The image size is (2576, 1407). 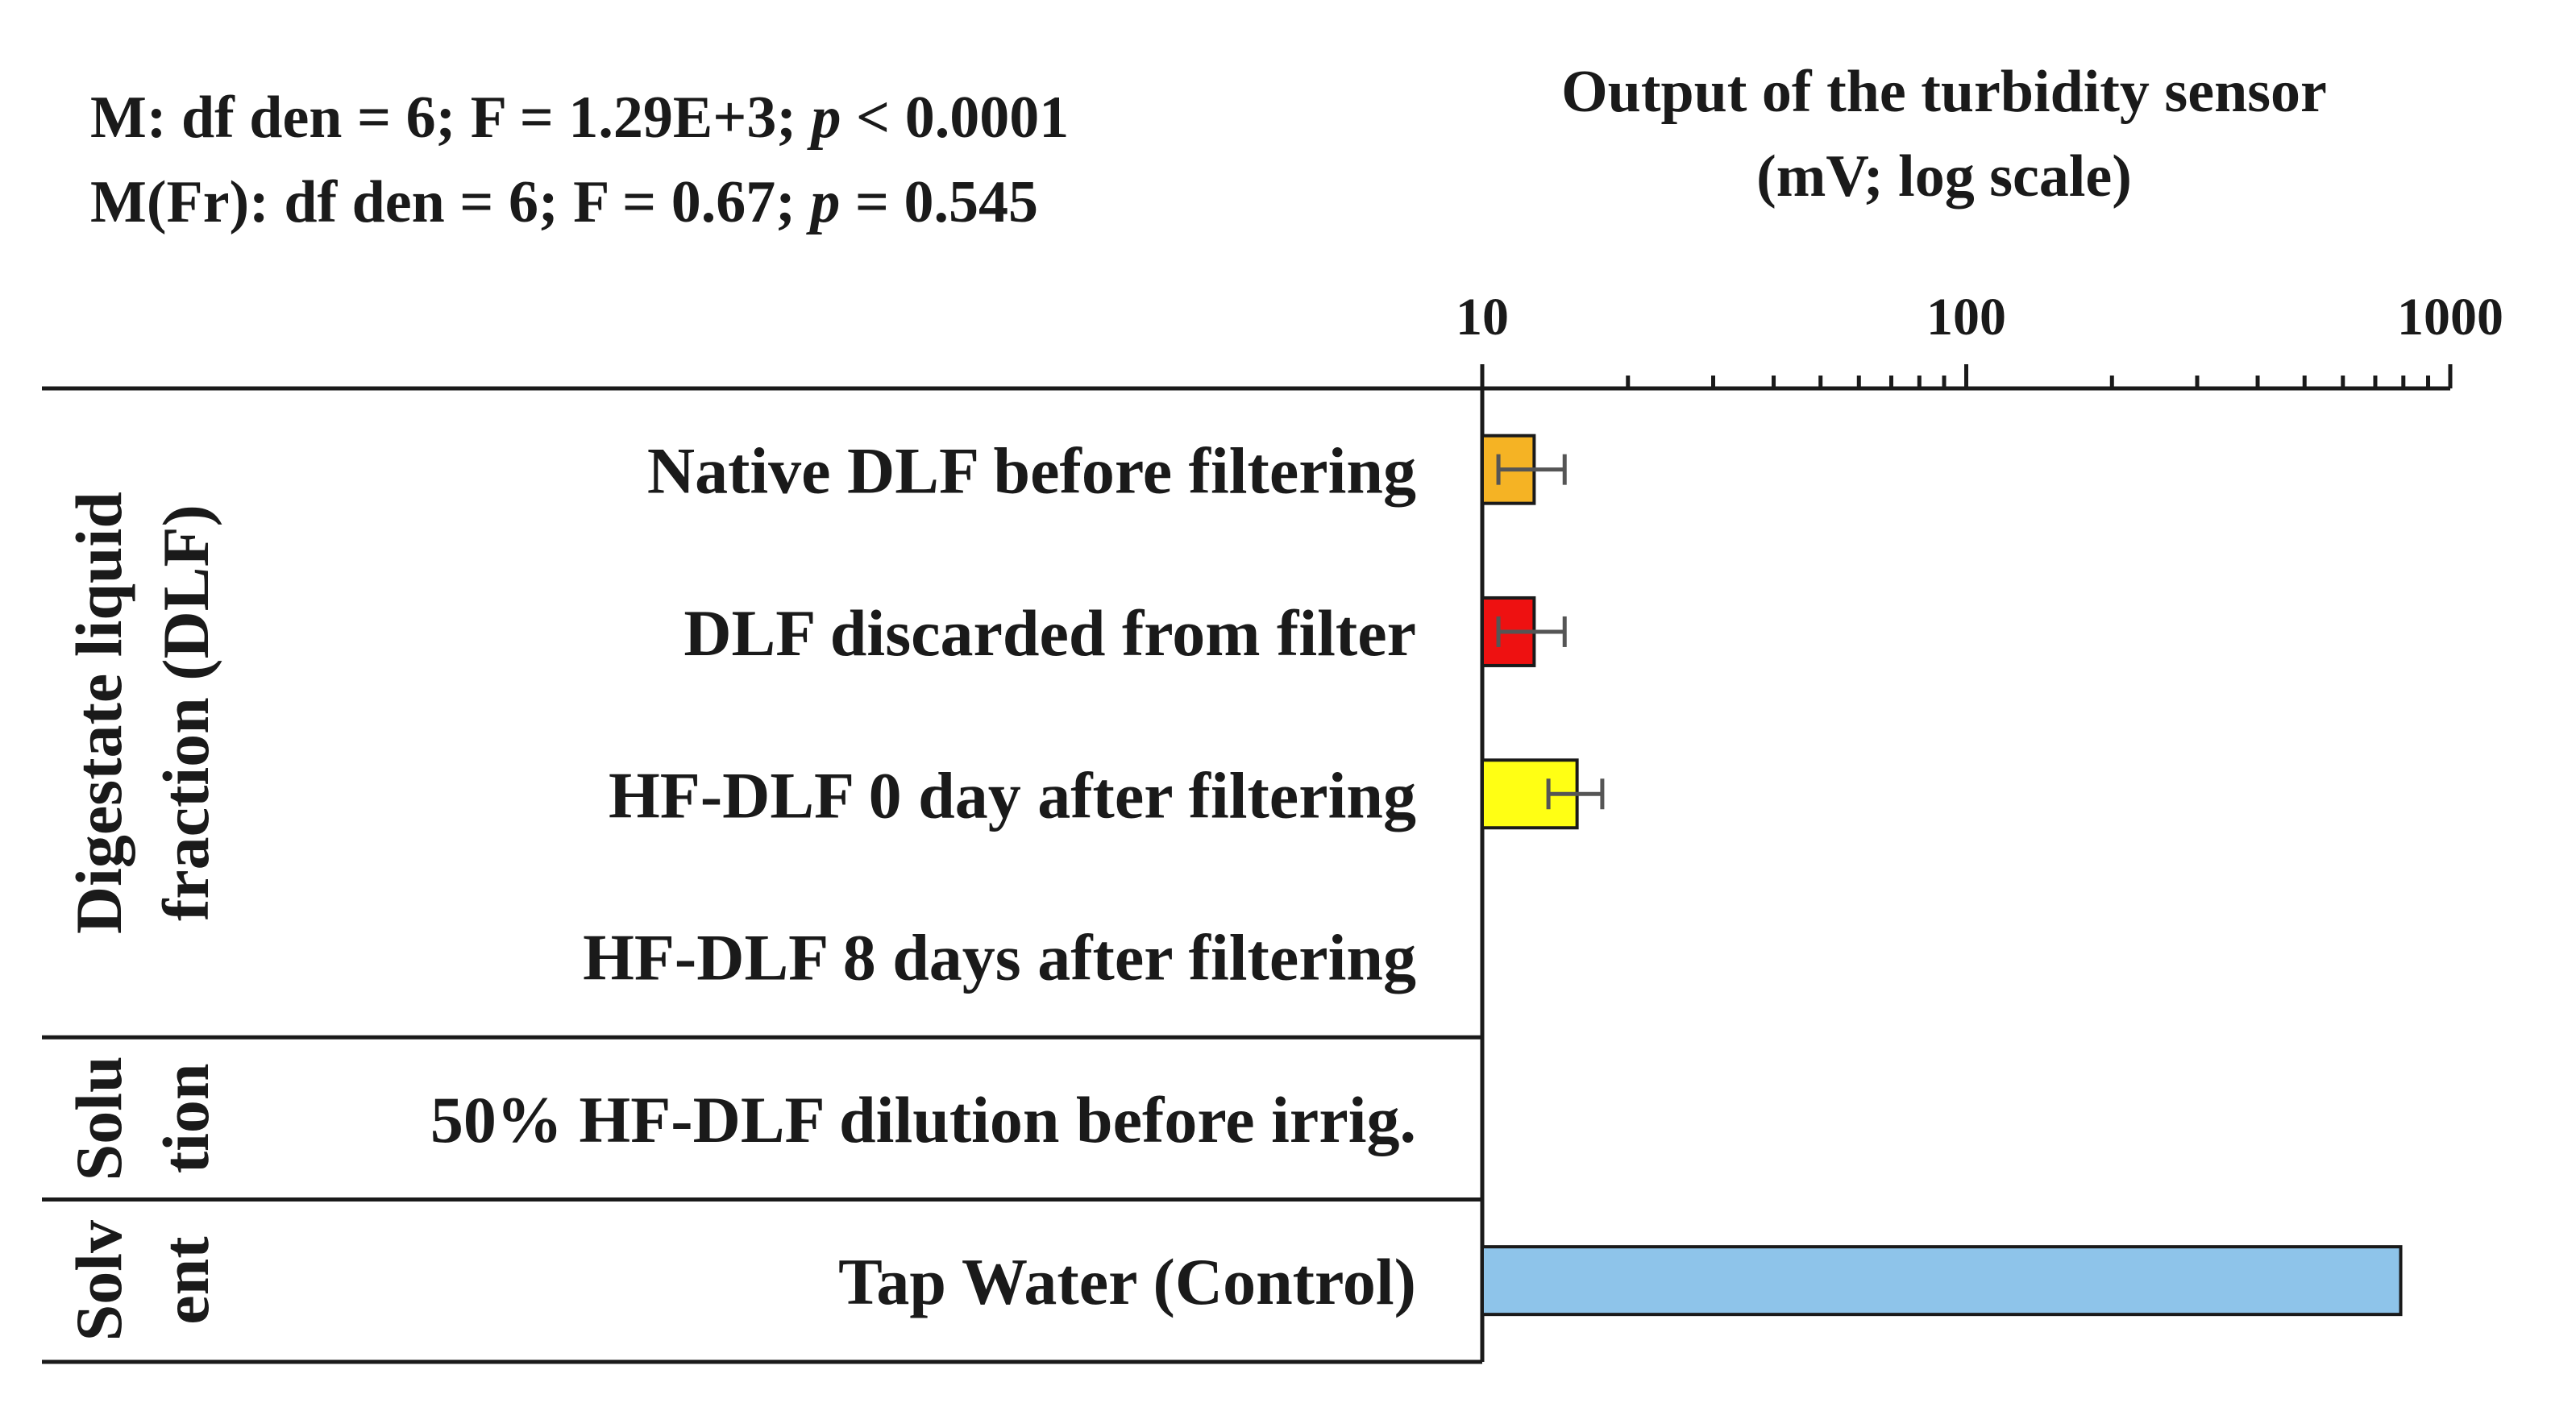 I want to click on stats-line-2-p: p, so click(x=822, y=202).